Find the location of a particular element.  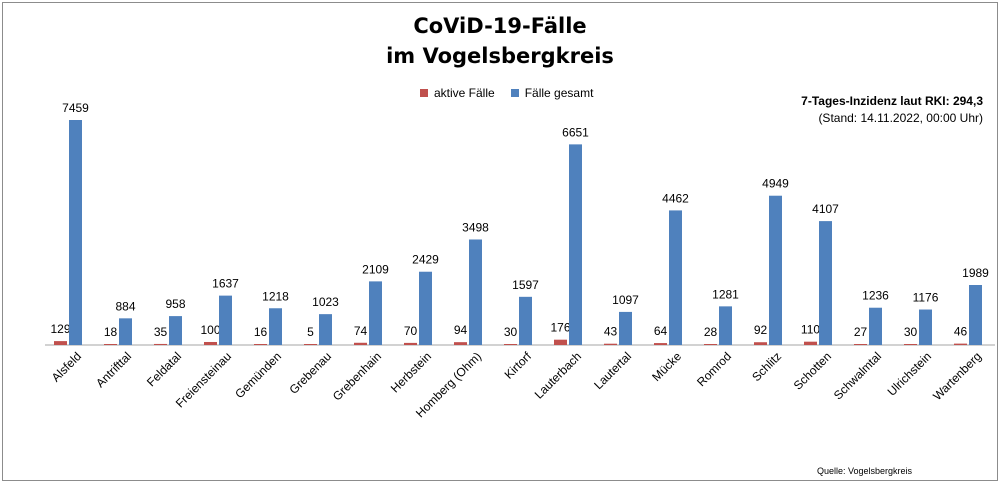

data-label-active-18: 46 is located at coordinates (961, 332).